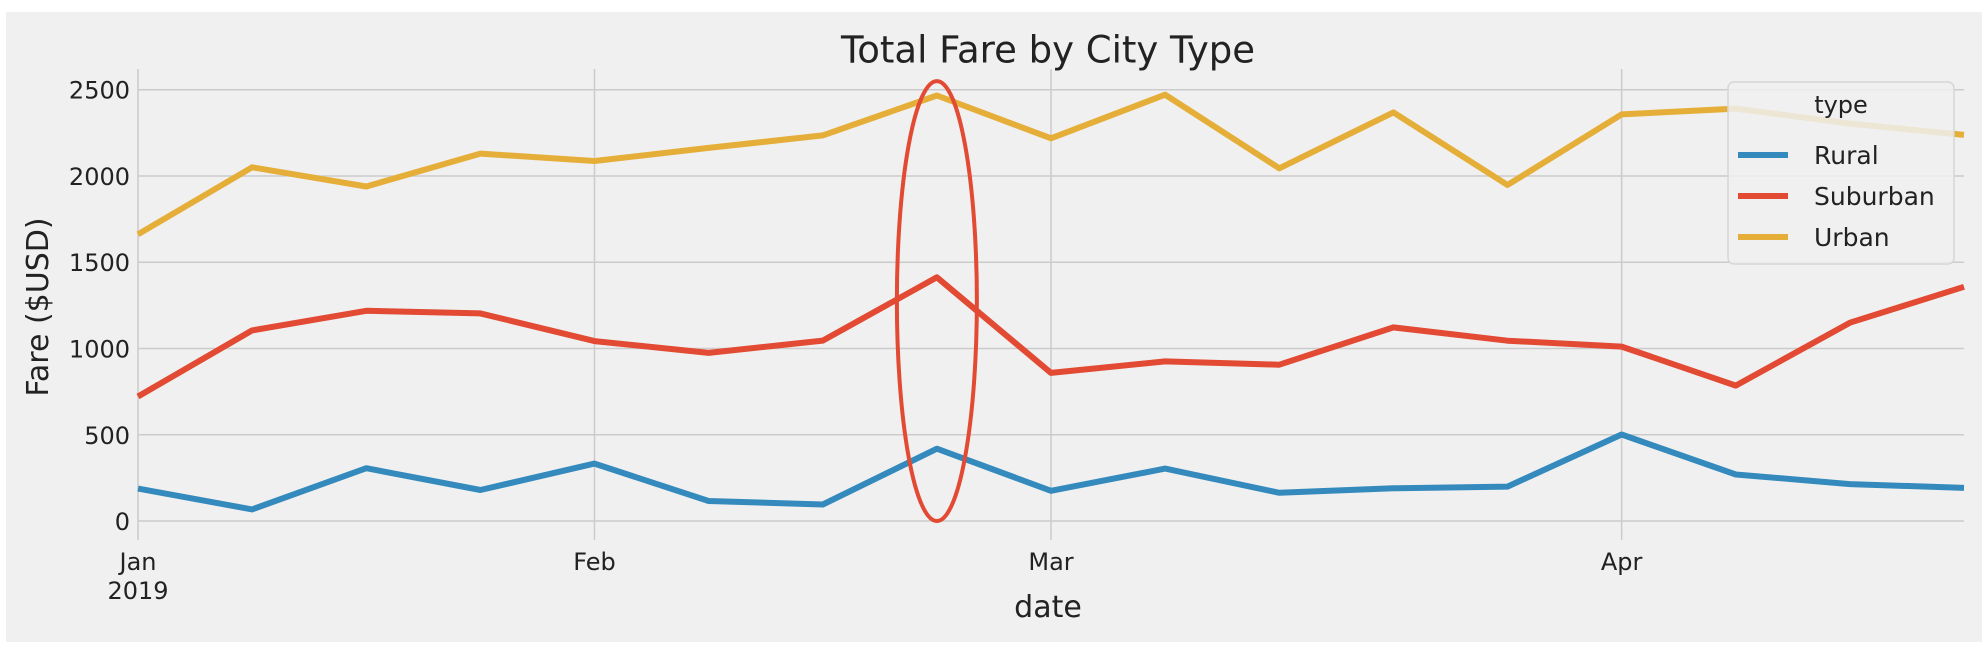 The width and height of the screenshot is (1988, 650). Describe the element at coordinates (99, 349) in the screenshot. I see `y-tick-label: 1000` at that location.